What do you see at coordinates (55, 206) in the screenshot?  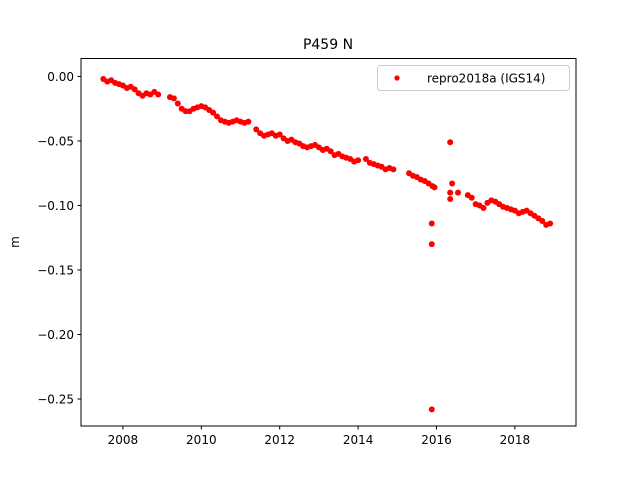 I see `y-tick-label: −0.10` at bounding box center [55, 206].